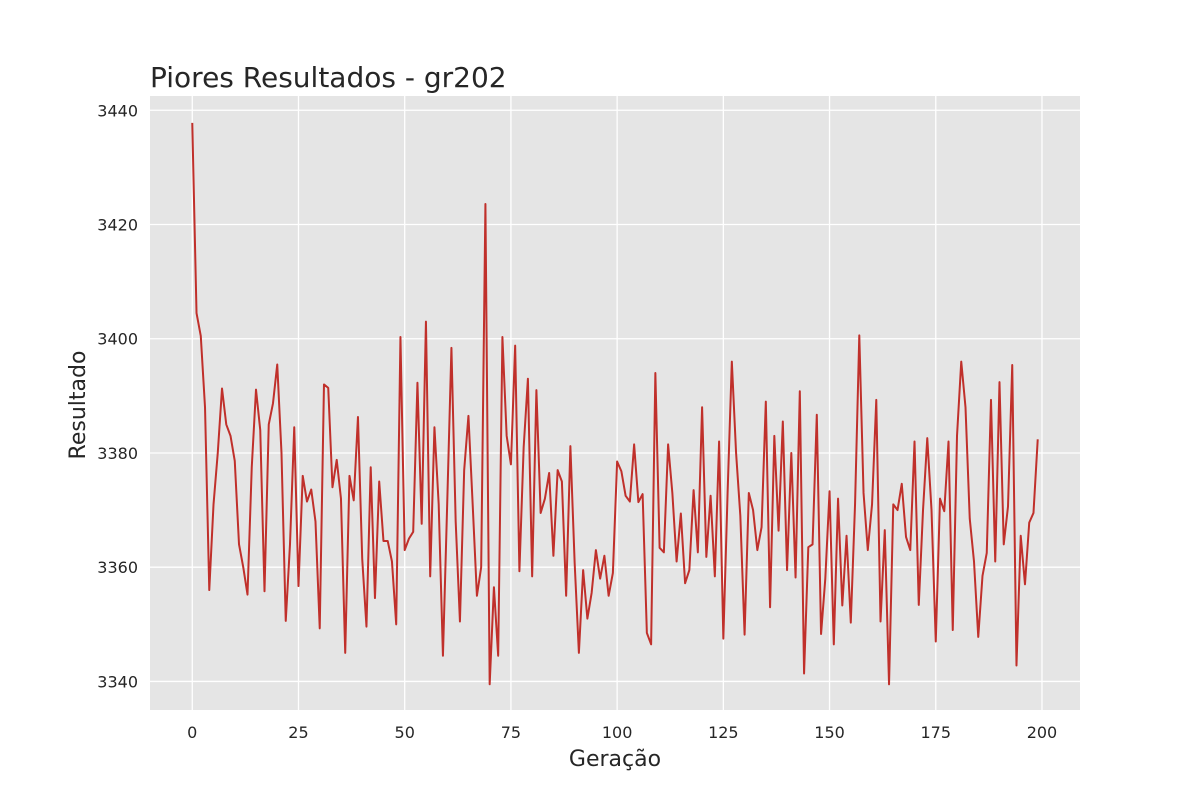  What do you see at coordinates (405, 732) in the screenshot?
I see `x-tick-label: 50` at bounding box center [405, 732].